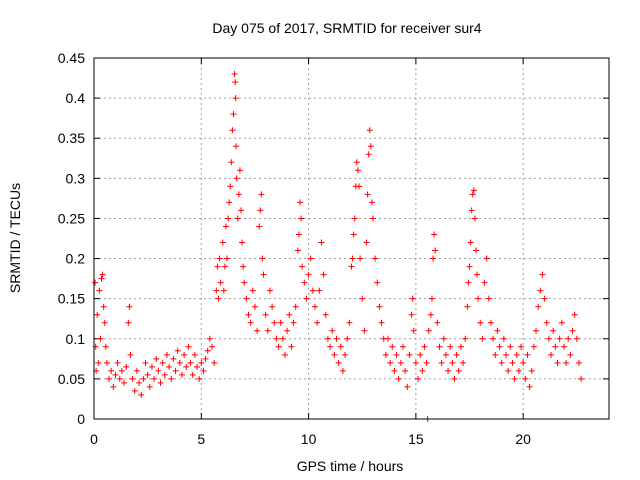 This screenshot has height=480, width=640. What do you see at coordinates (15, 238) in the screenshot?
I see `y-axis-label: SRMTID / TECUs` at bounding box center [15, 238].